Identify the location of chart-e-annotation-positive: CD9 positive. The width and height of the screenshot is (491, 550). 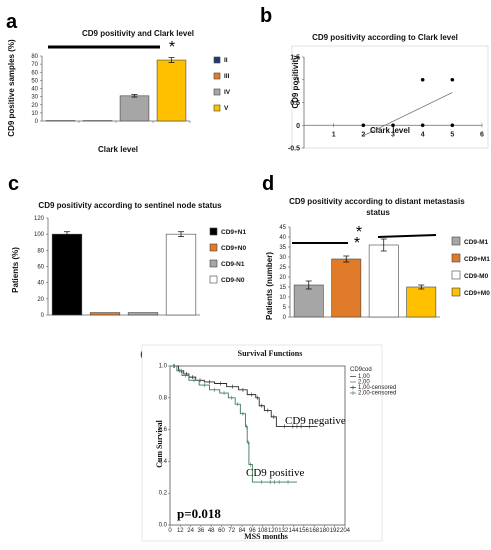
(275, 473).